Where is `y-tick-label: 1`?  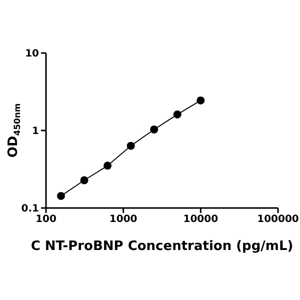
y-tick-label: 1 is located at coordinates (36, 132).